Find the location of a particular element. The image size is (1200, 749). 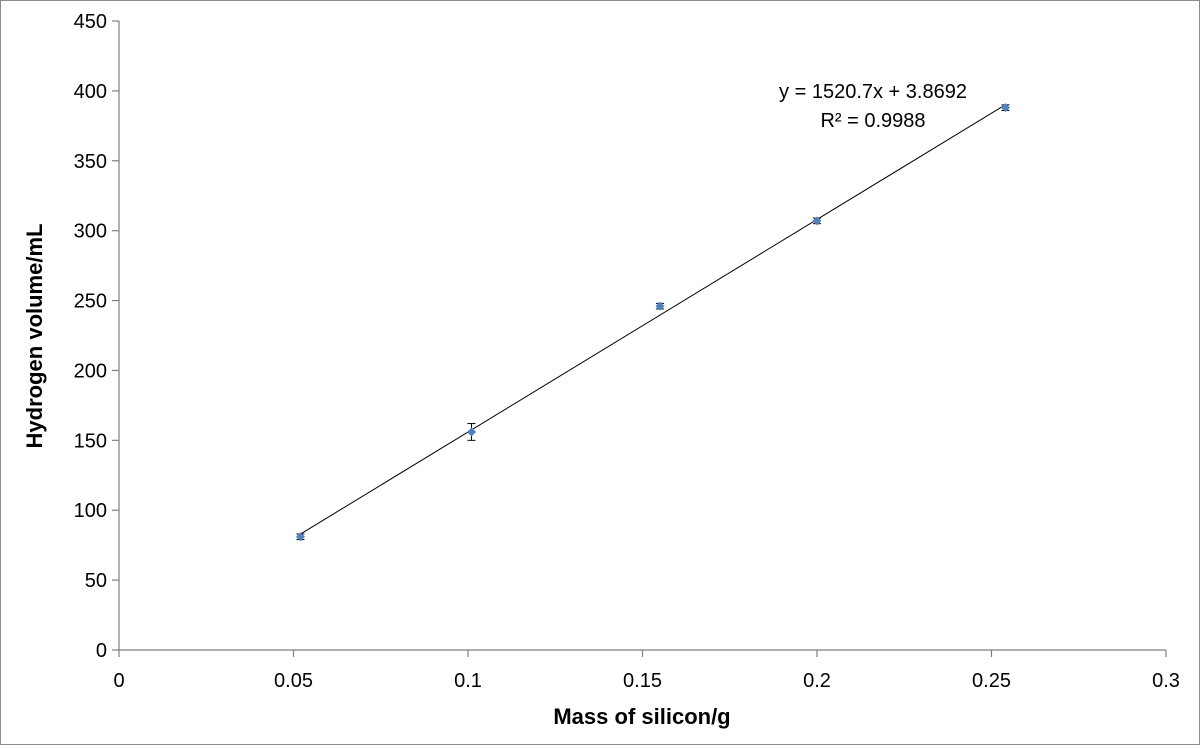

y-tick-label: 250 is located at coordinates (90, 302).